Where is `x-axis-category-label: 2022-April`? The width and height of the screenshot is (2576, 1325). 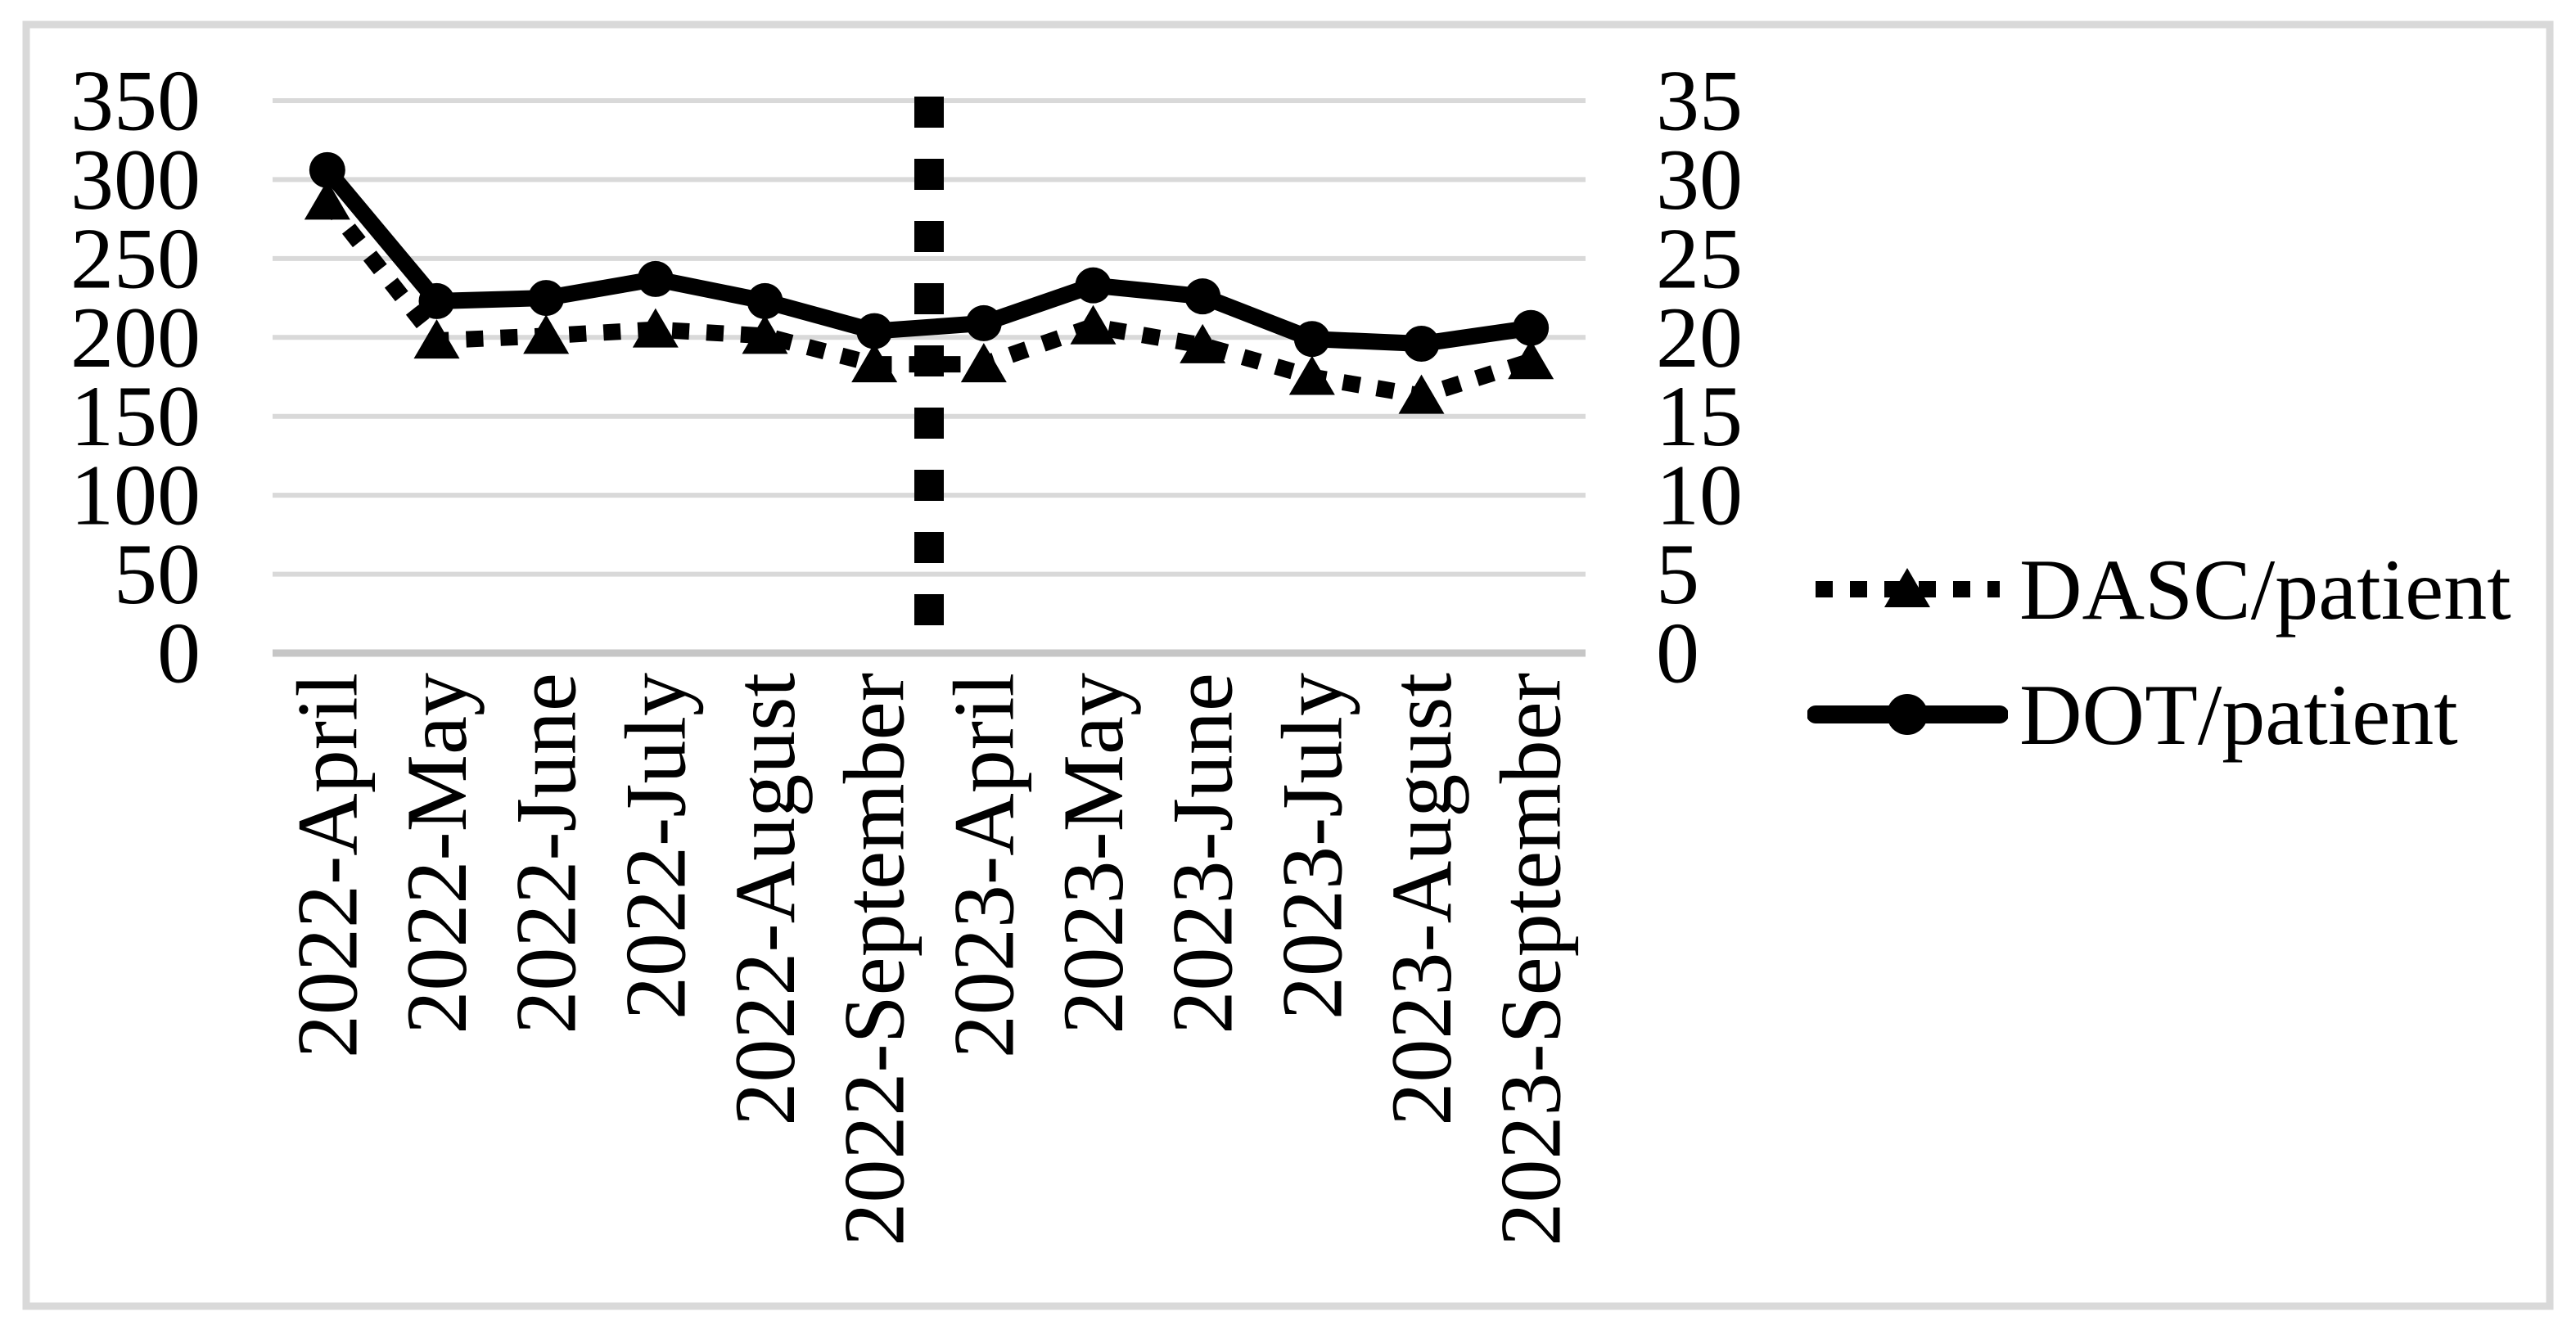
x-axis-category-label: 2022-April is located at coordinates (327, 865).